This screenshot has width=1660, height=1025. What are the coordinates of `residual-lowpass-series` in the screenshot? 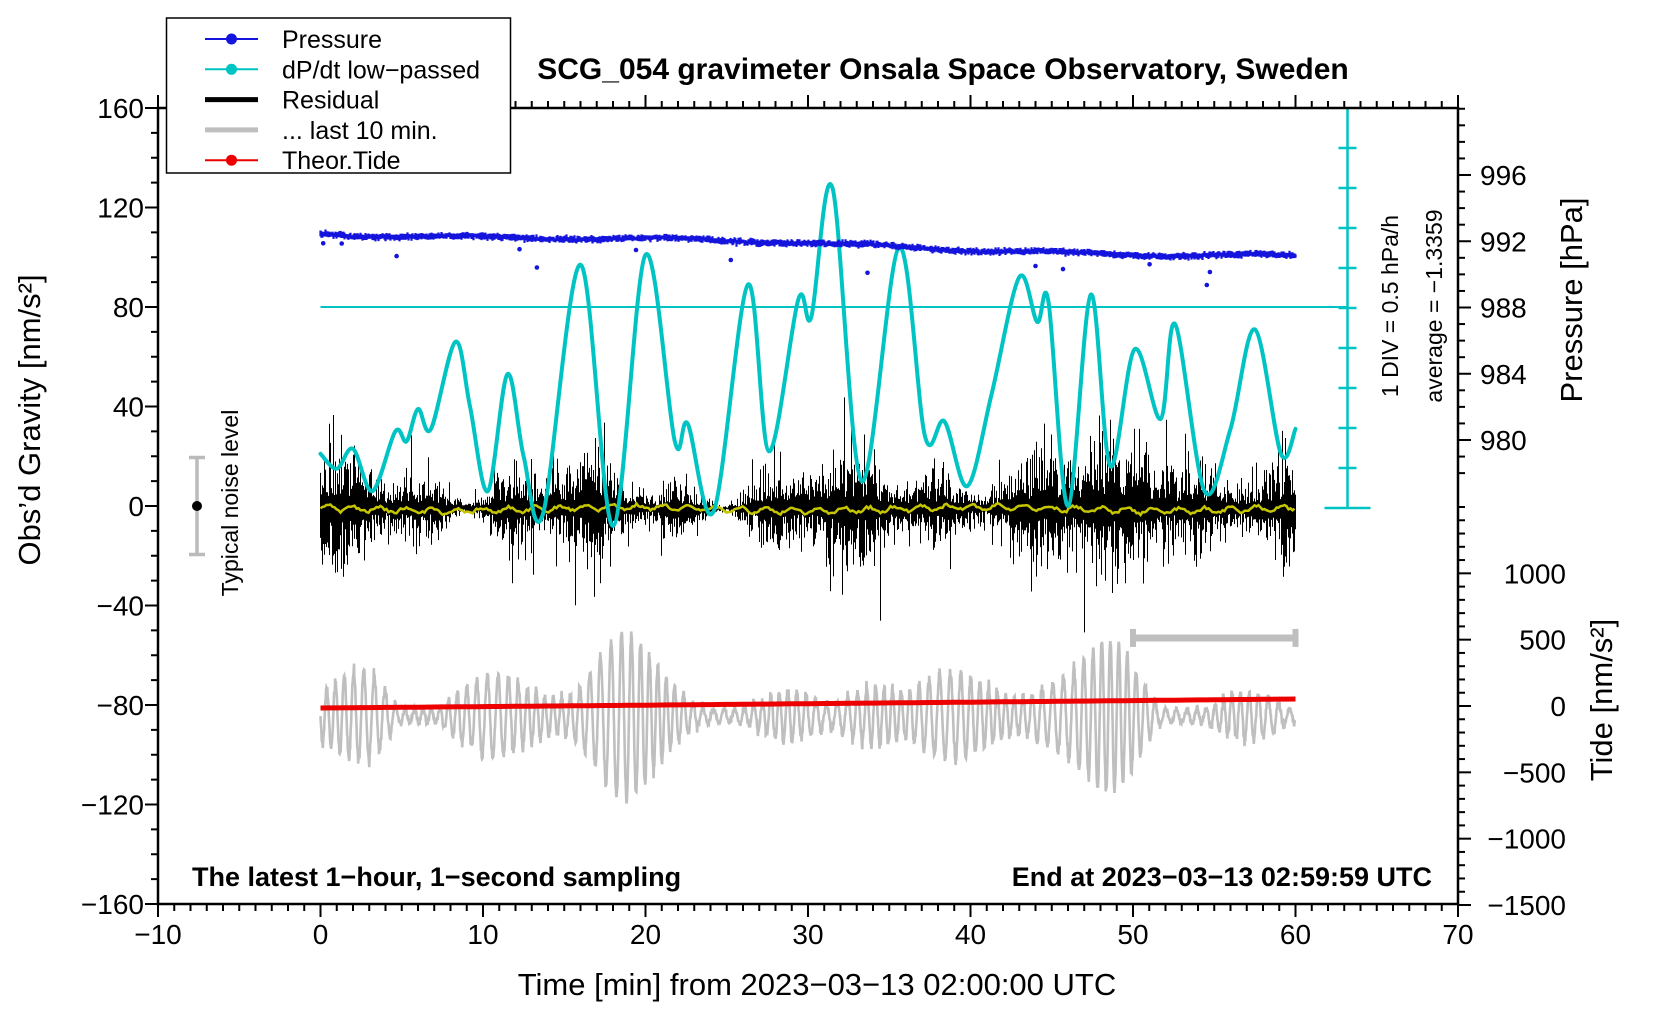 It's located at (807, 509).